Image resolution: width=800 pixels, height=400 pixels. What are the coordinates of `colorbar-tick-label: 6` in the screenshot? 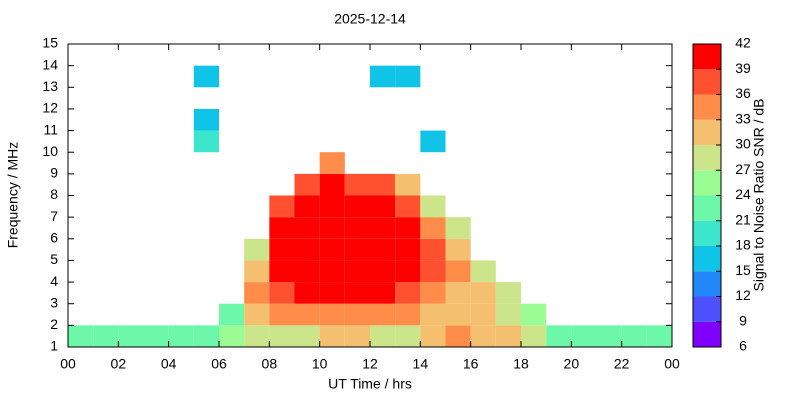 It's located at (743, 346).